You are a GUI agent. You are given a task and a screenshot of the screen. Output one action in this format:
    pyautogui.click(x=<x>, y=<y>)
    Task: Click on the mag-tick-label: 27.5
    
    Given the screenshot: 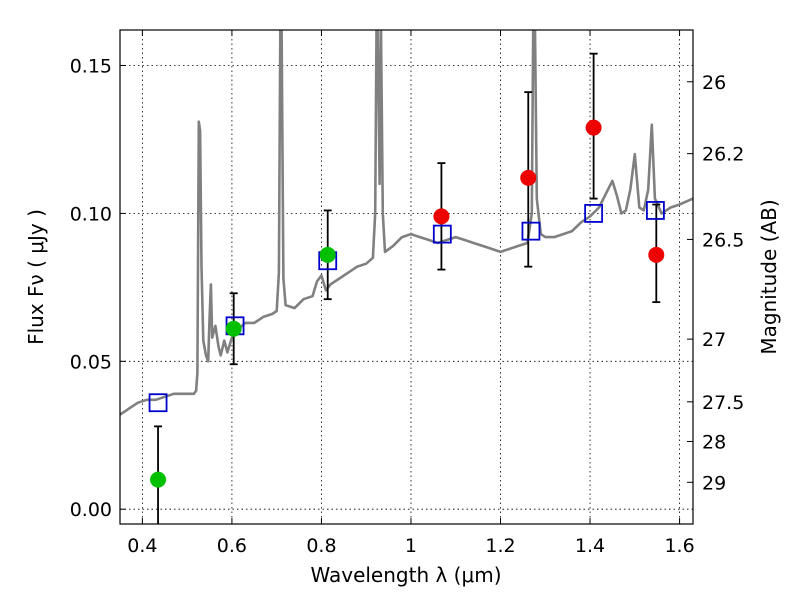 What is the action you would take?
    pyautogui.click(x=723, y=403)
    